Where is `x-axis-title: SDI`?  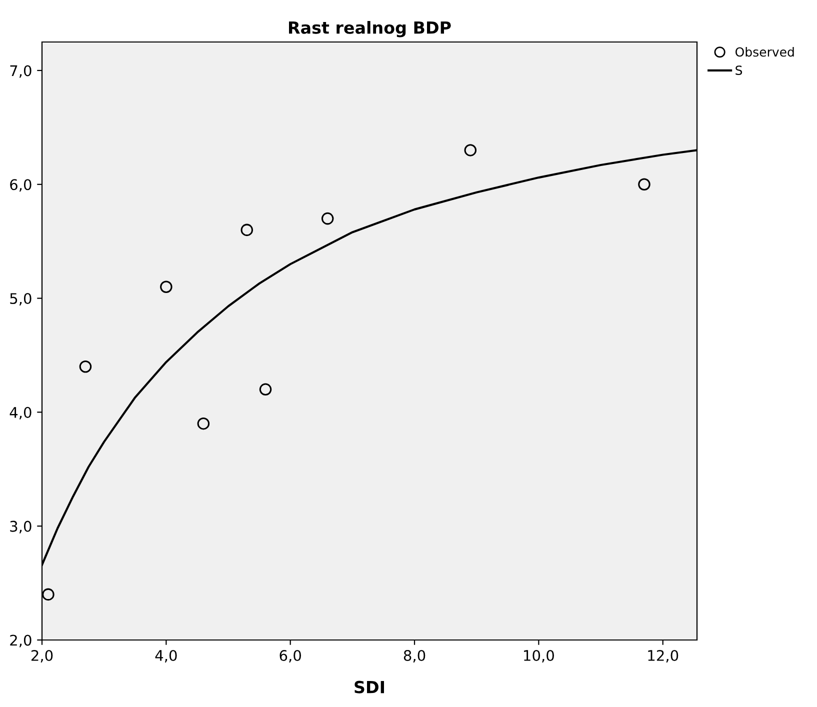 x-axis-title: SDI is located at coordinates (369, 687).